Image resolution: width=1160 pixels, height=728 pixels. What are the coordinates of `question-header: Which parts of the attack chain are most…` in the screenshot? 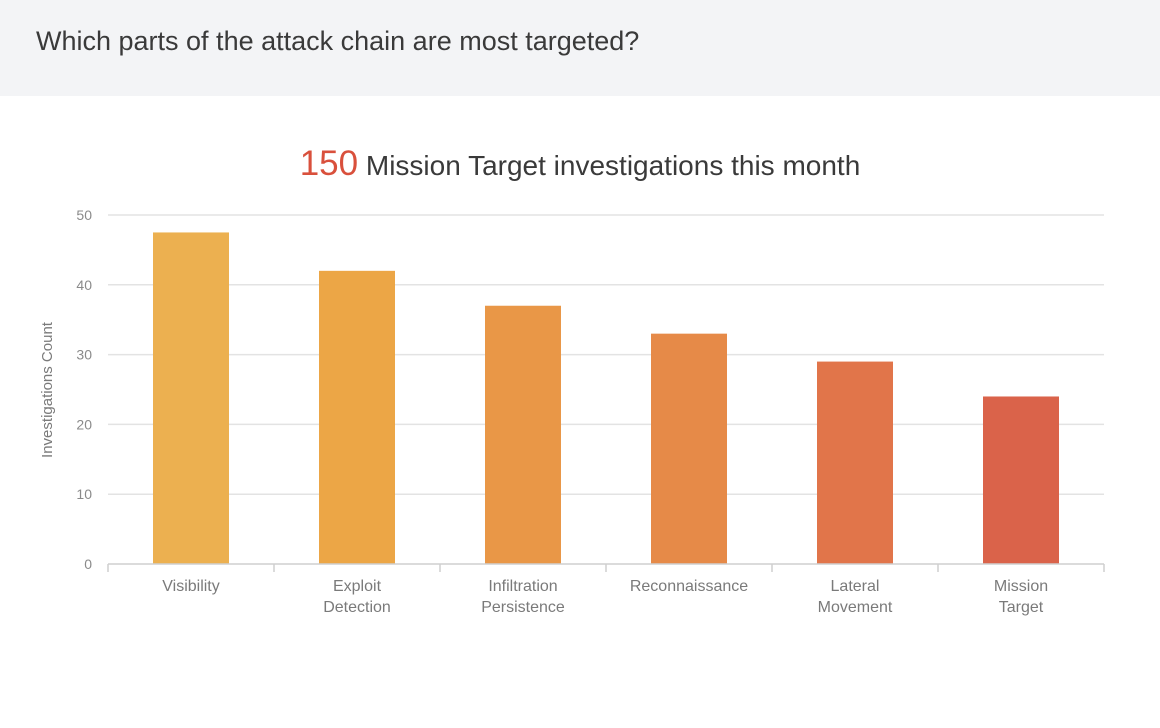 It's located at (580, 48).